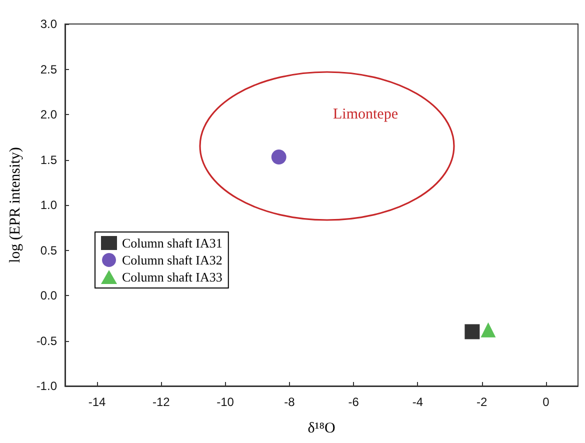  Describe the element at coordinates (49, 205) in the screenshot. I see `y-tick-label: 1.0` at that location.